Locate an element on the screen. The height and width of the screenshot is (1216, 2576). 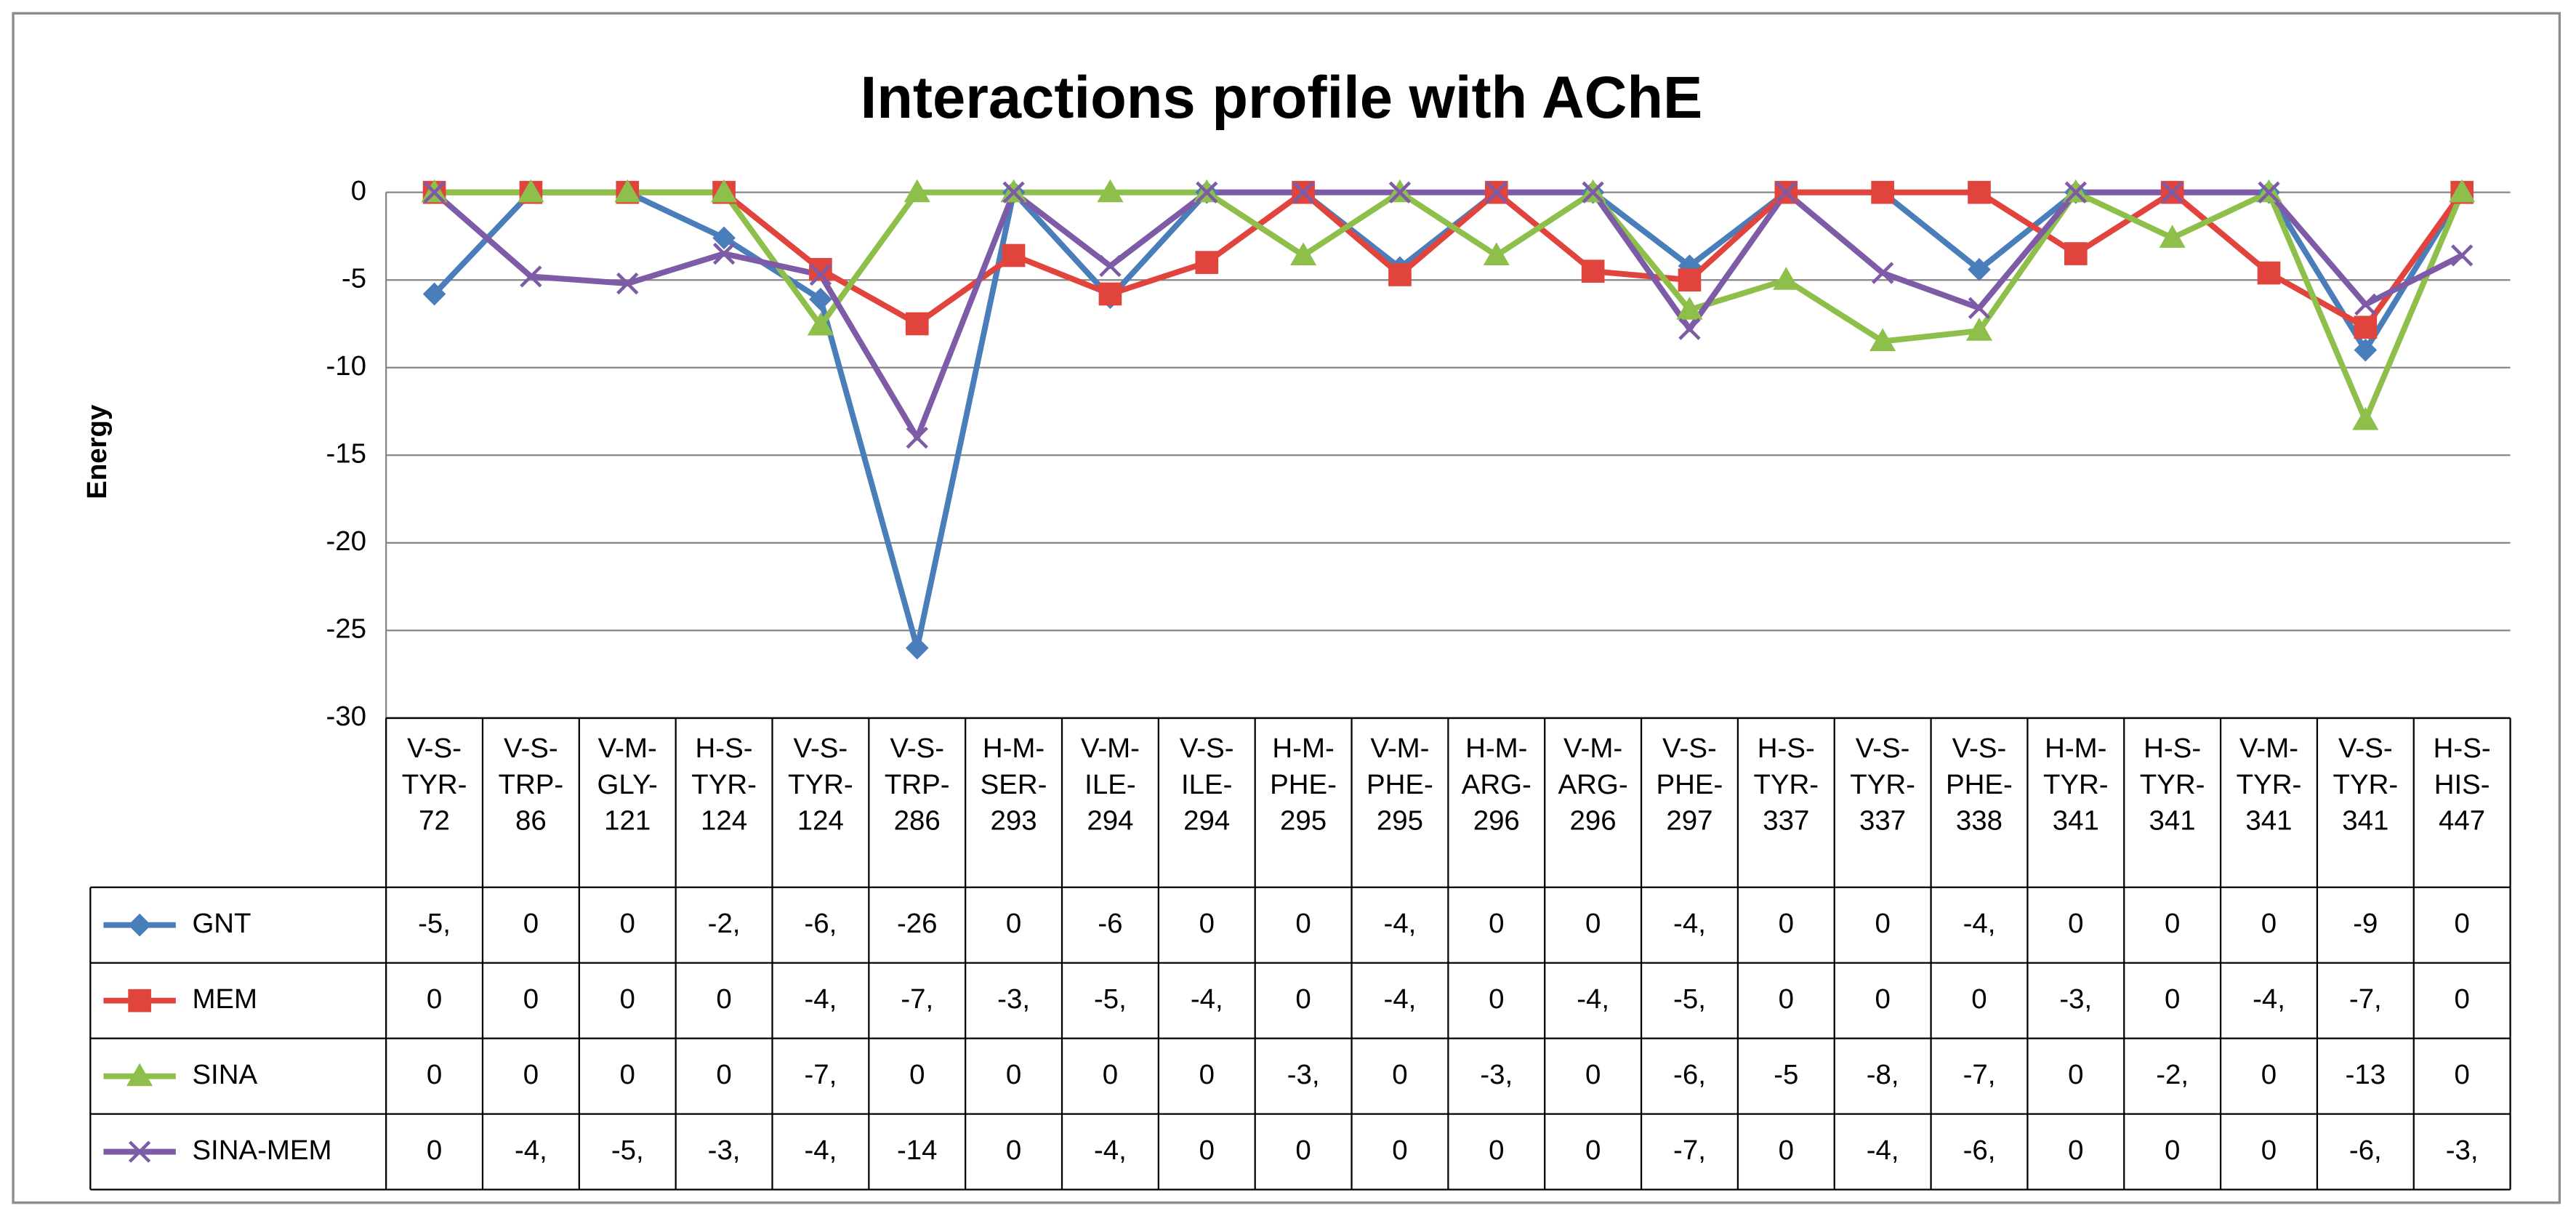
x-tick-label: V-S-PHE-297 is located at coordinates (1689, 785).